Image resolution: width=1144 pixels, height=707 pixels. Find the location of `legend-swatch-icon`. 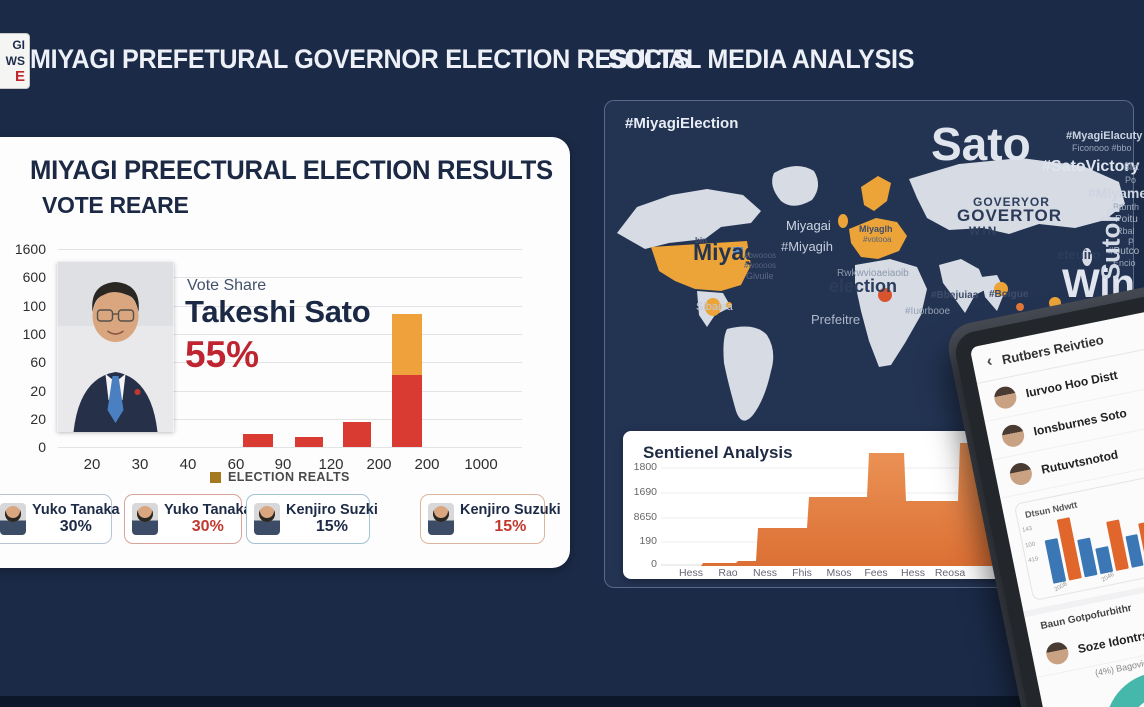

legend-swatch-icon is located at coordinates (215, 477).